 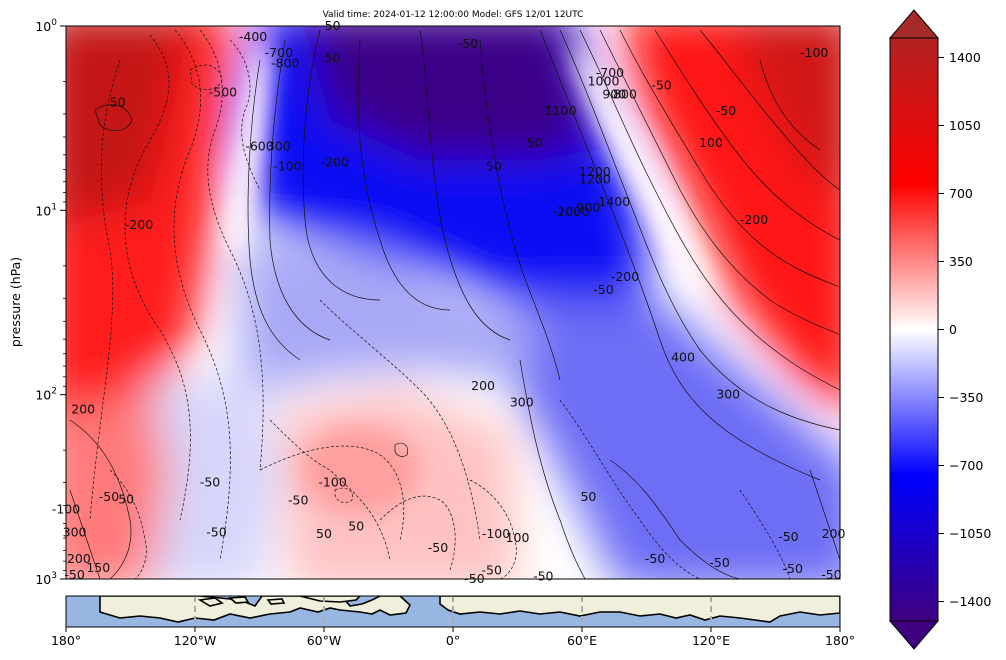 I want to click on contour-label: -600, so click(x=259, y=145).